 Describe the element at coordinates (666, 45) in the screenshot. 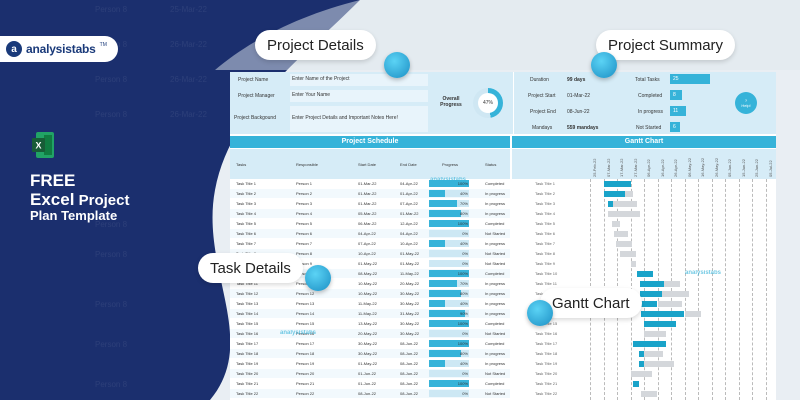

I see `callout-project-summary: Project Summary` at that location.